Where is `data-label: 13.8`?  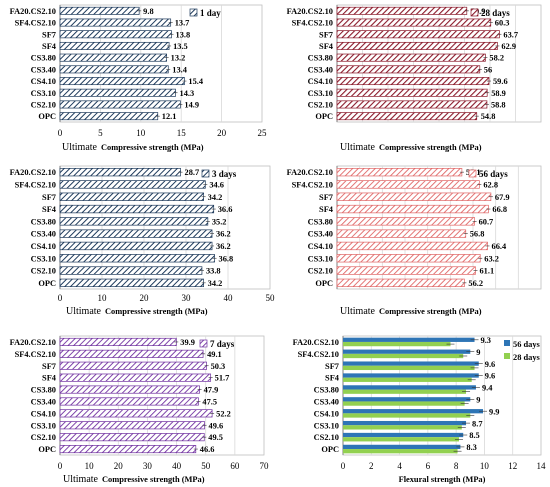
data-label: 13.8 is located at coordinates (183, 34).